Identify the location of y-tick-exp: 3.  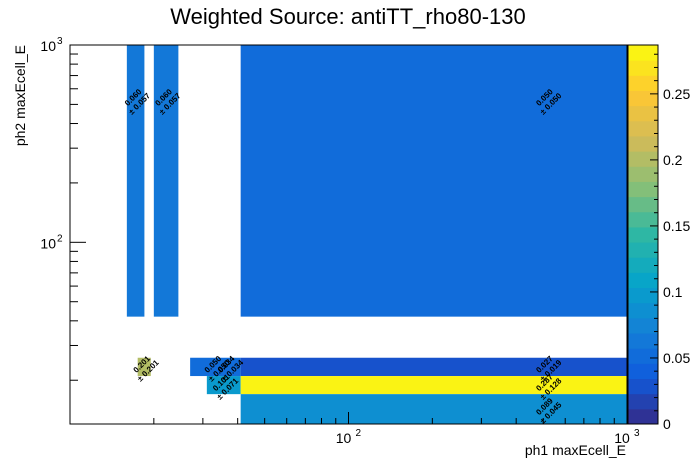
(60, 41).